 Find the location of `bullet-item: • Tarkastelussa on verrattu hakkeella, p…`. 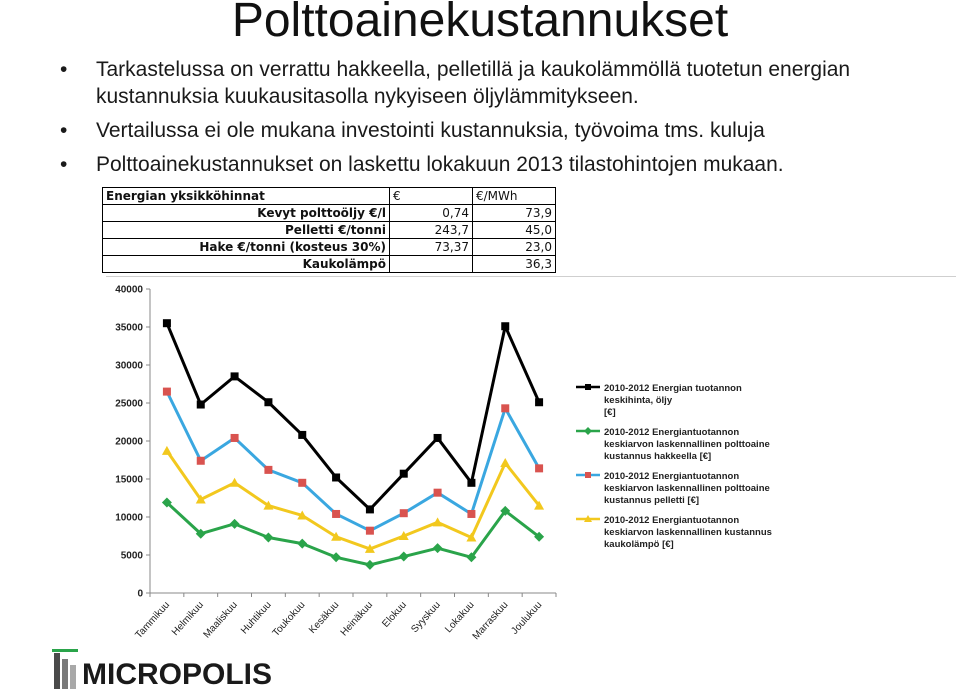

bullet-item: • Tarkastelussa on verrattu hakkeella, p… is located at coordinates (507, 83).